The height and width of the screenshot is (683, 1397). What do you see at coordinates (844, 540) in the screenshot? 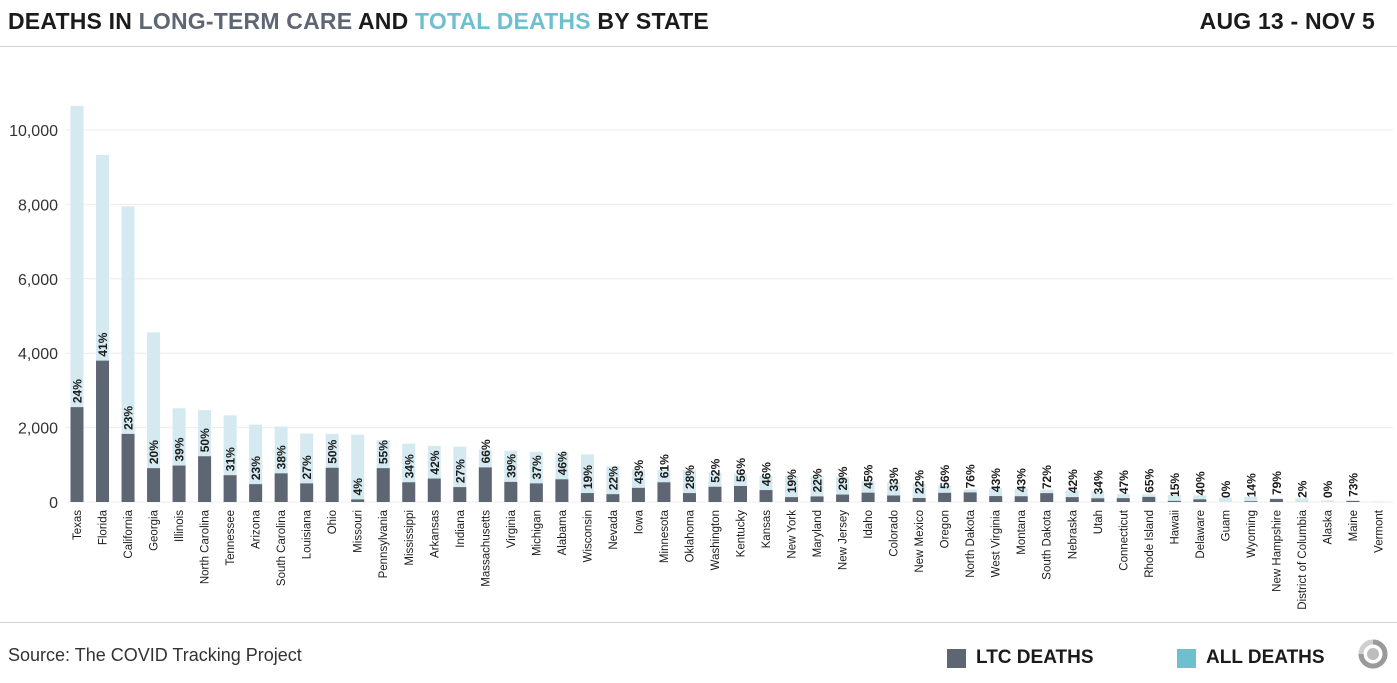
I see `x-tick-label: New Jersey` at bounding box center [844, 540].